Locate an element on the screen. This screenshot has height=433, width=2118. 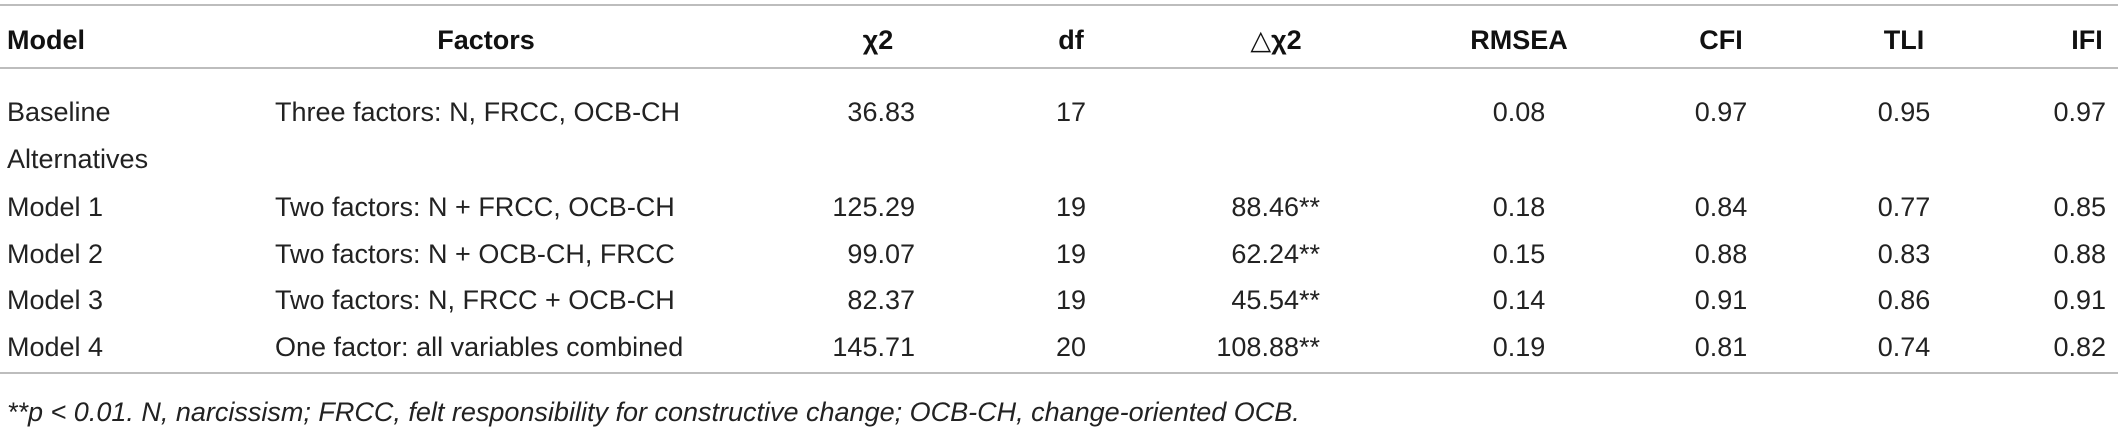
table-cell: 82.37 is located at coordinates (881, 300).